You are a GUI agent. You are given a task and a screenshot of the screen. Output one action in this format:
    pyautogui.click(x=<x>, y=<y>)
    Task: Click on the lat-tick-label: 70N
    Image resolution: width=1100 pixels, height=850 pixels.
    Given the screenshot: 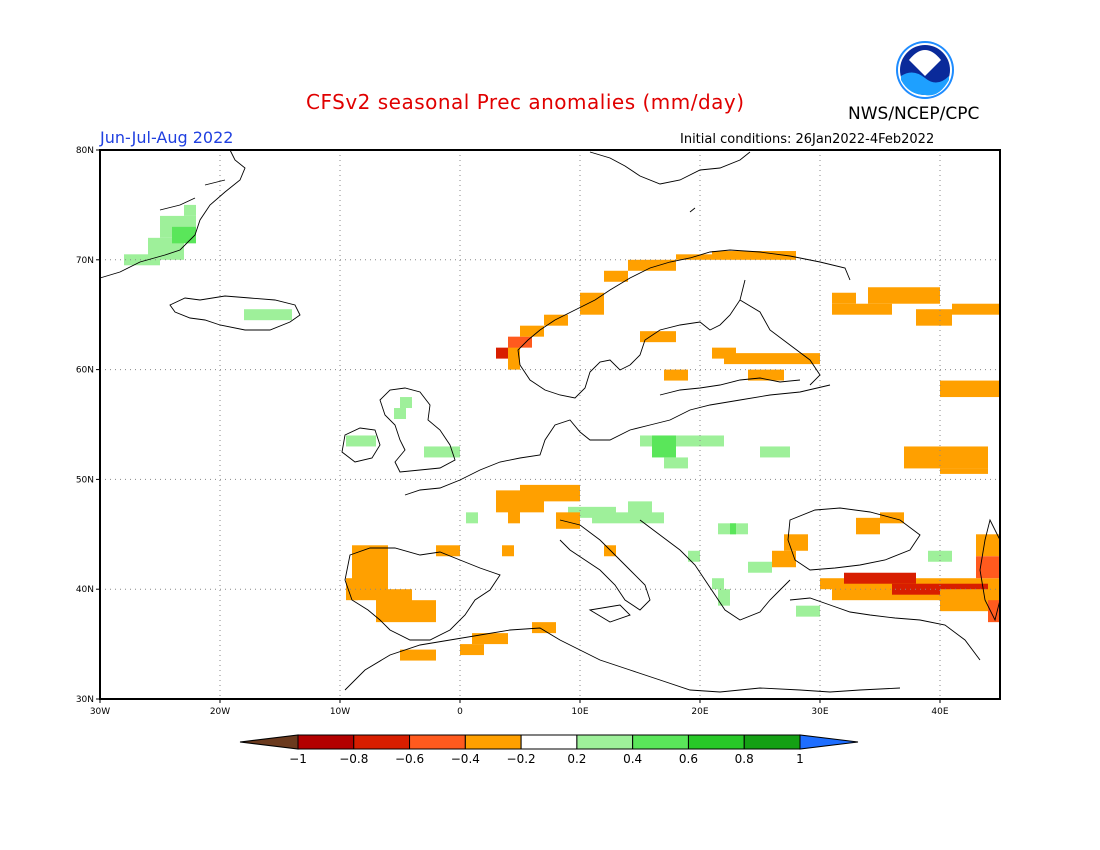 What is the action you would take?
    pyautogui.click(x=85, y=261)
    